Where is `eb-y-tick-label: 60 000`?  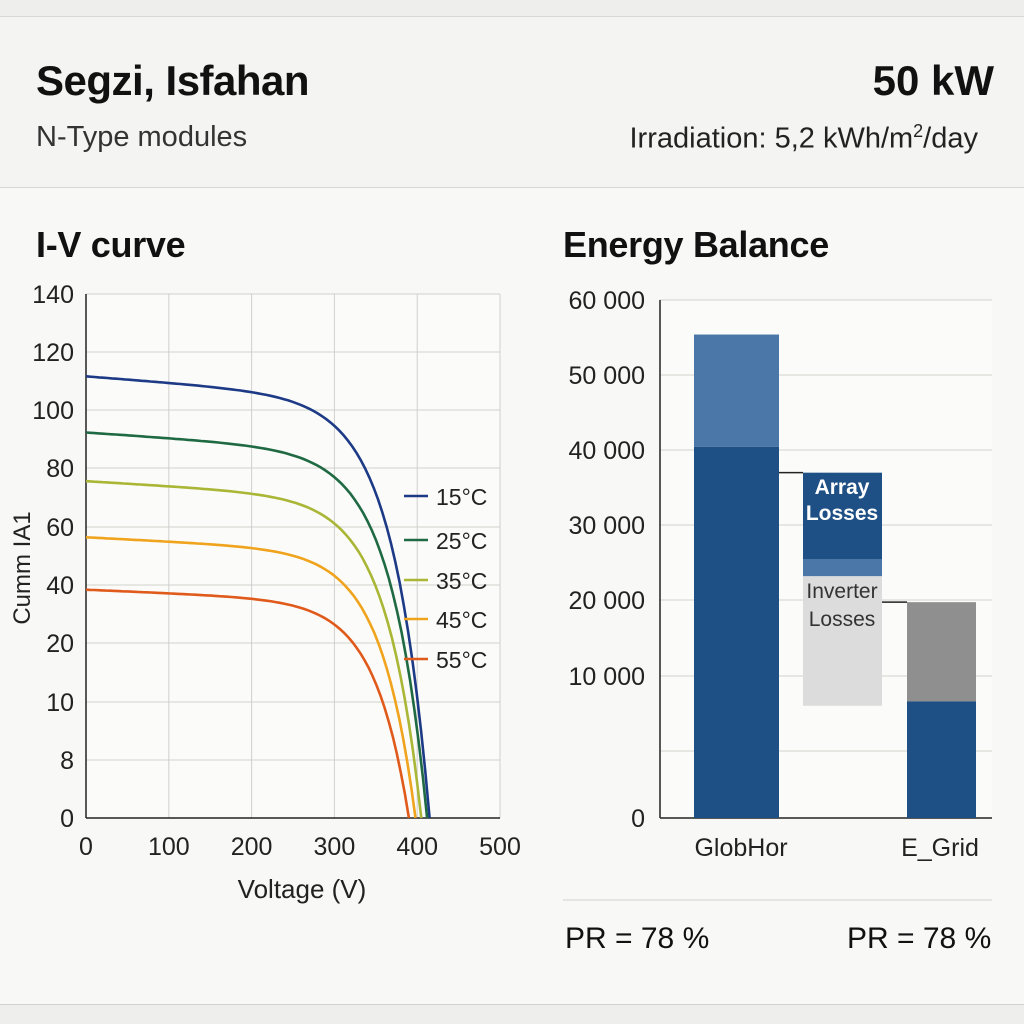
eb-y-tick-label: 60 000 is located at coordinates (607, 301).